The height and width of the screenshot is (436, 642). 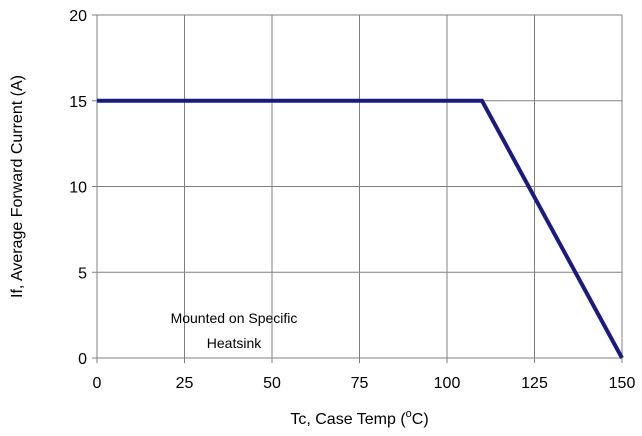 I want to click on y-tick-label: 15, so click(x=78, y=102).